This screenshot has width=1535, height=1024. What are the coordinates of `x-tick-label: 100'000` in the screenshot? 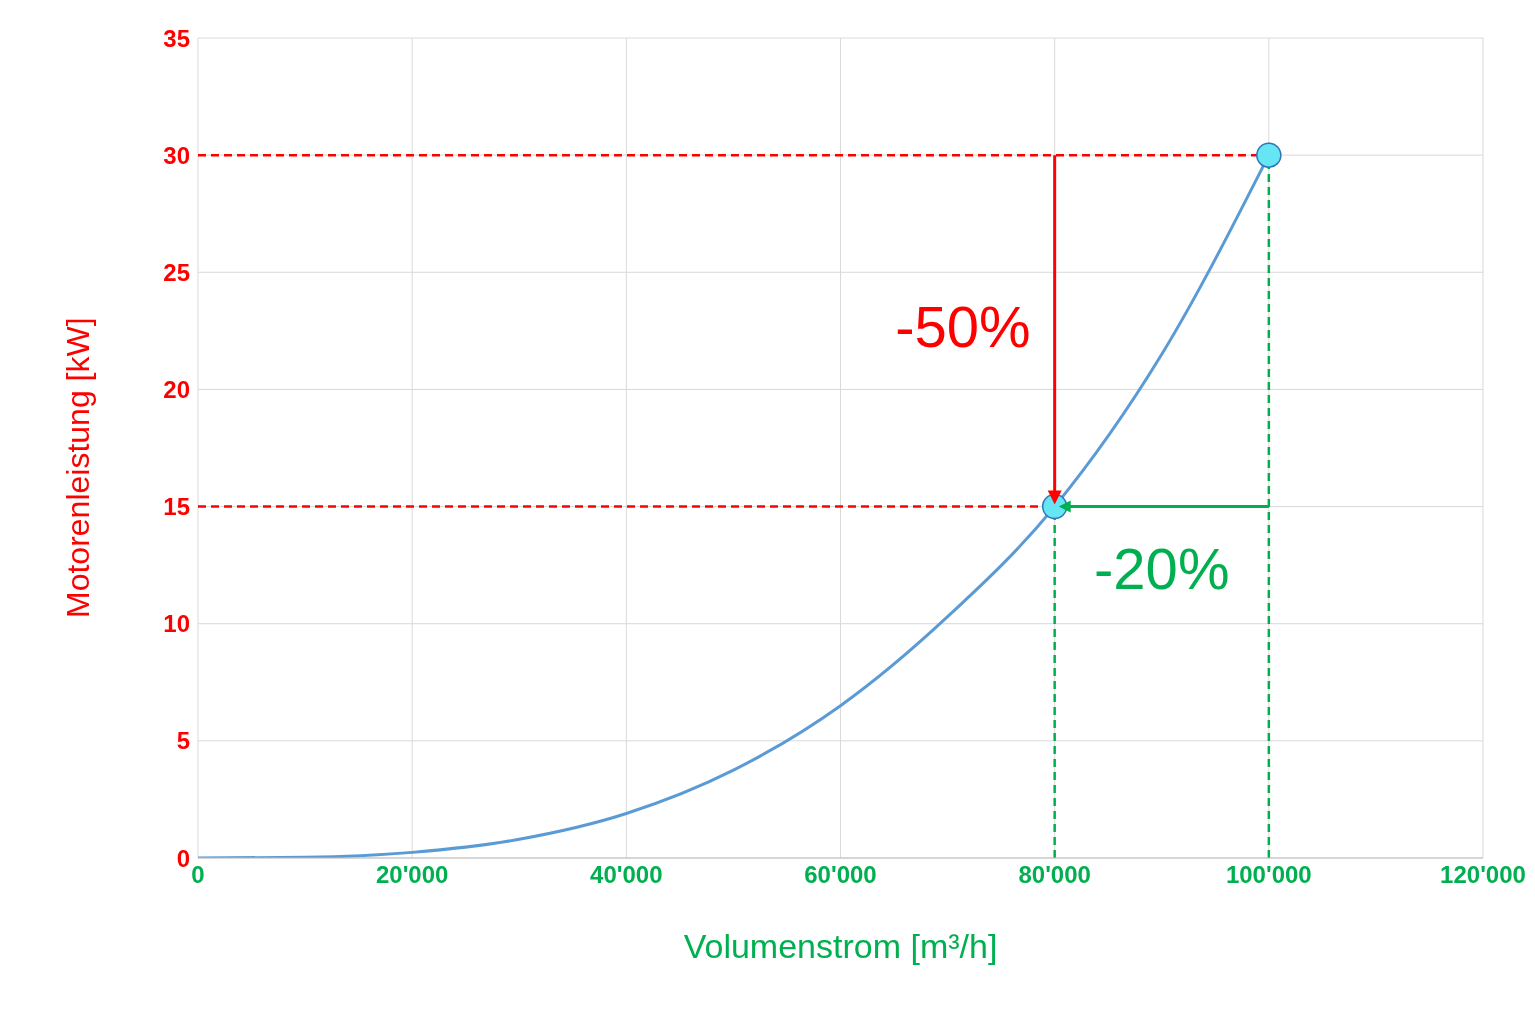 It's located at (1268, 875).